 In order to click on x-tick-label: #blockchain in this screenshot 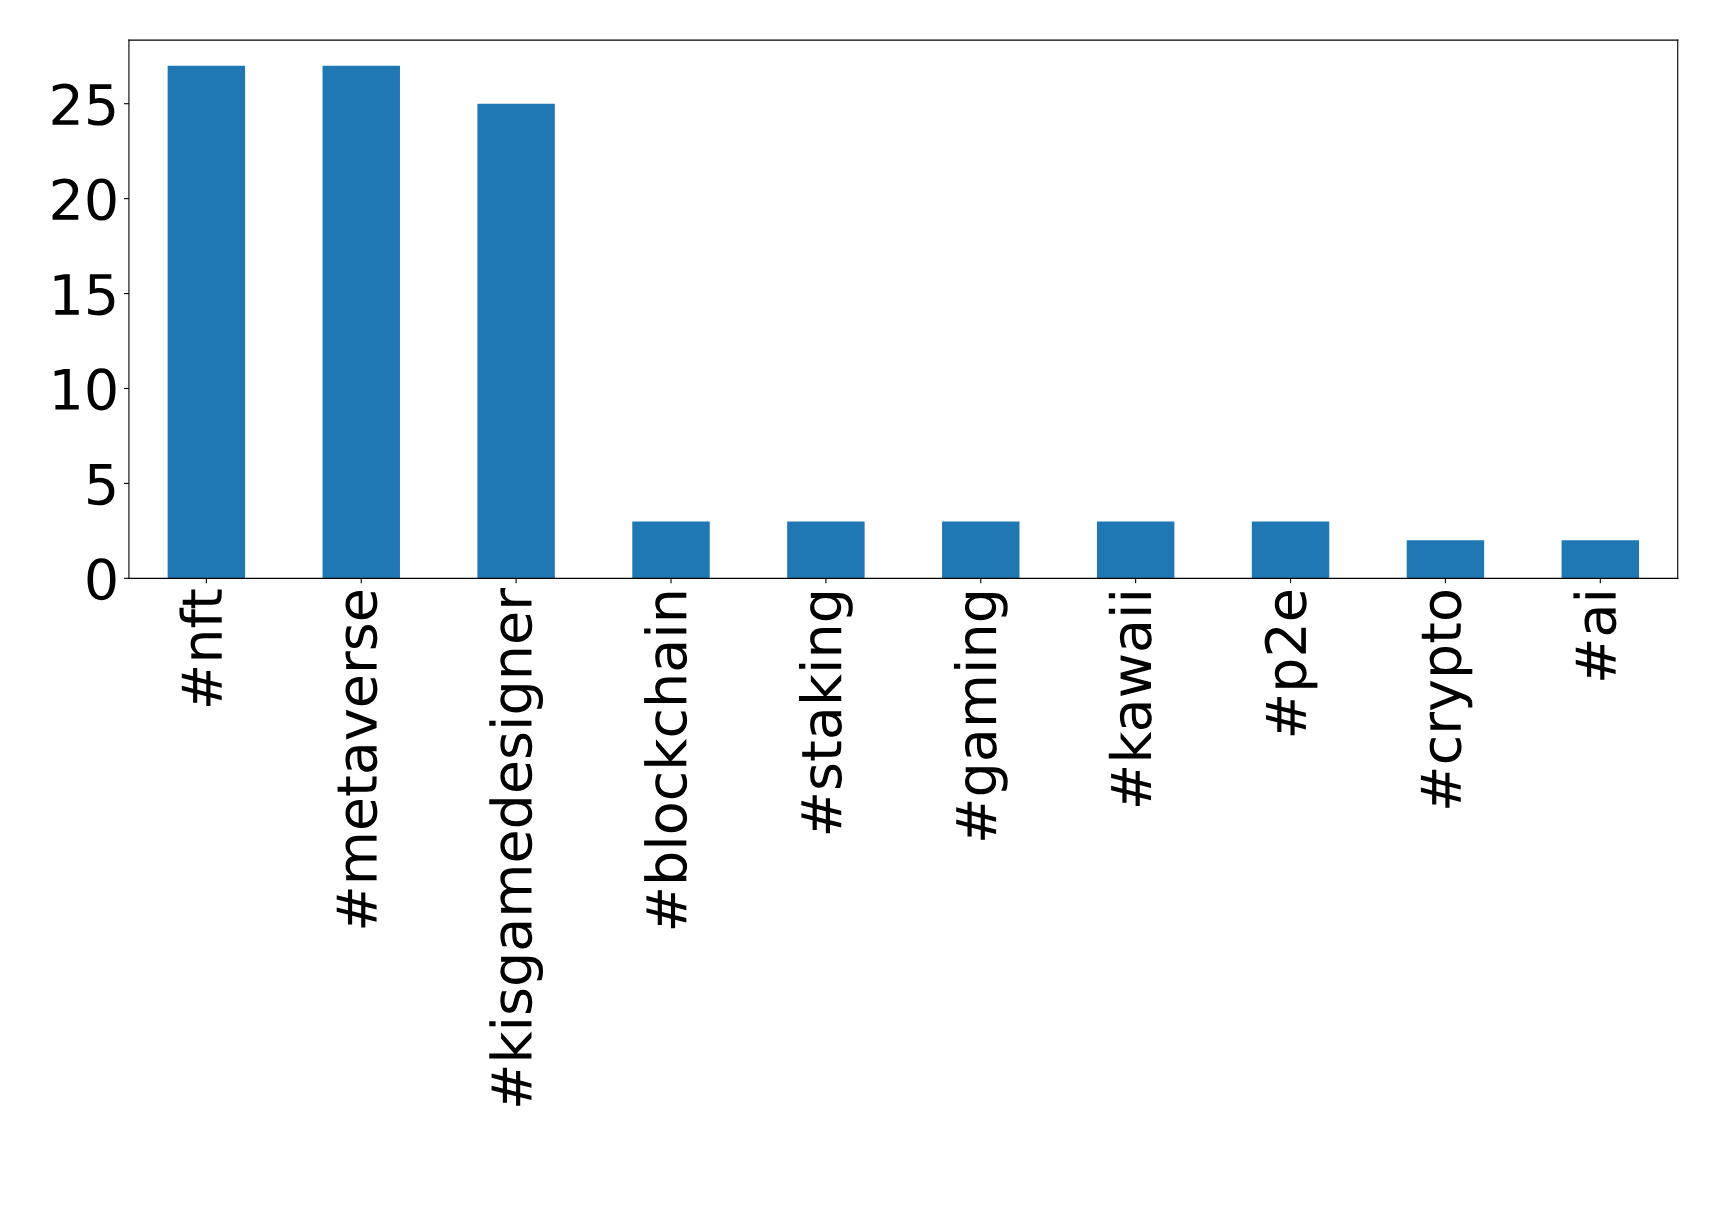, I will do `click(666, 760)`.